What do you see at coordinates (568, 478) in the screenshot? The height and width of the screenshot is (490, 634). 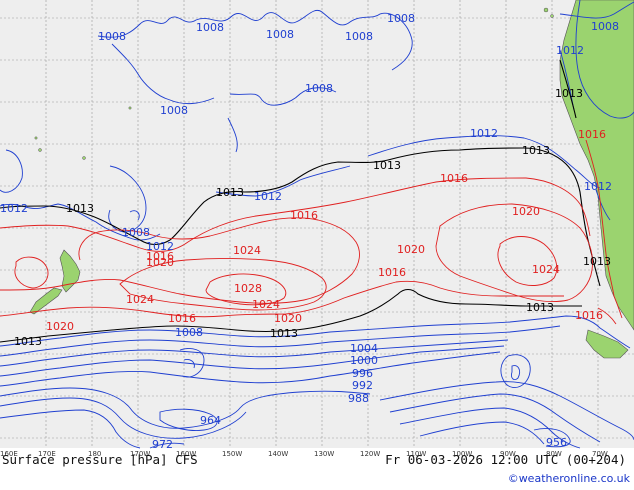 I see `site-credit: ©weatheronline.co.uk` at bounding box center [568, 478].